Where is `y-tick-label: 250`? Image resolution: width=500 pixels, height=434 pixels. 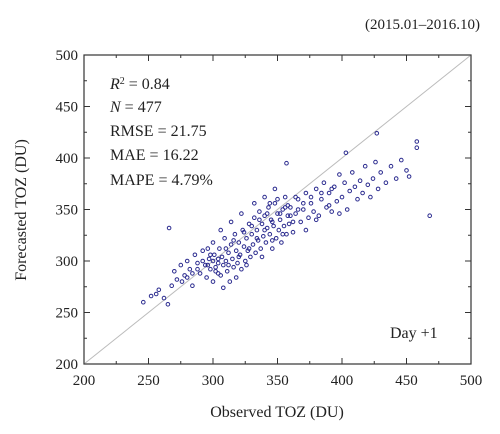
y-tick-label: 250 is located at coordinates (67, 314).